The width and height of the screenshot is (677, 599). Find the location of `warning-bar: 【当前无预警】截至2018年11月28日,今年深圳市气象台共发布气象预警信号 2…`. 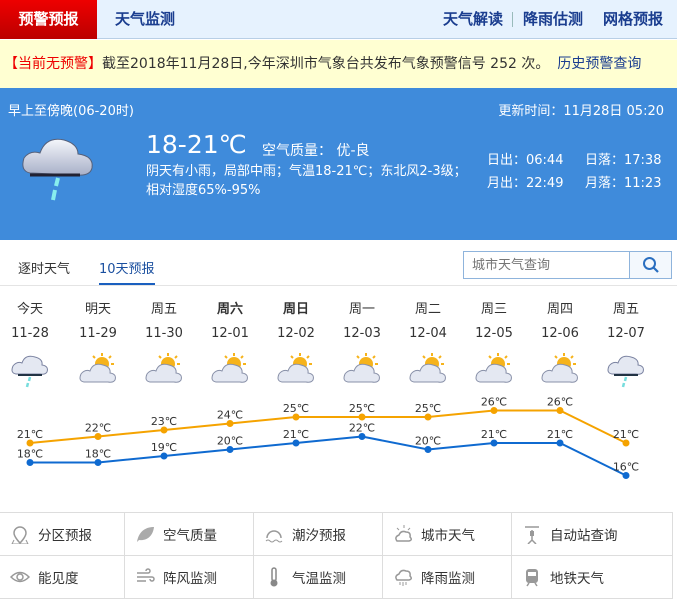

warning-bar: 【当前无预警】截至2018年11月28日,今年深圳市气象台共发布气象预警信号 2… is located at coordinates (338, 64).